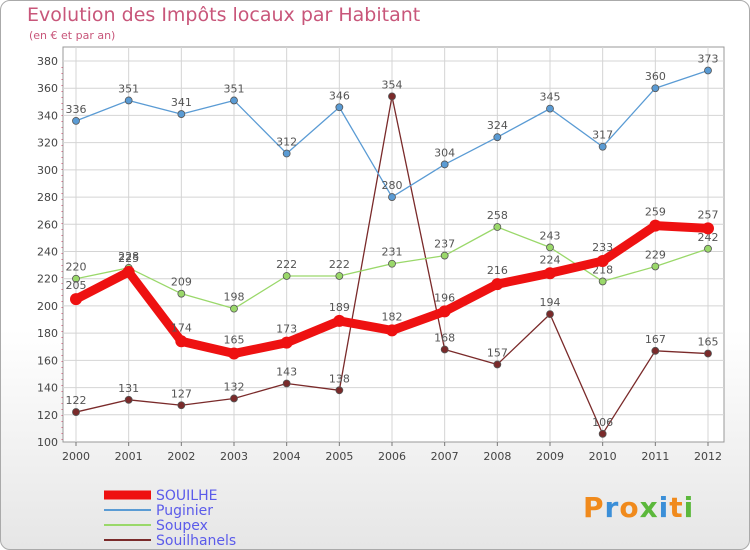  Describe the element at coordinates (234, 297) in the screenshot. I see `data-label: 198` at that location.